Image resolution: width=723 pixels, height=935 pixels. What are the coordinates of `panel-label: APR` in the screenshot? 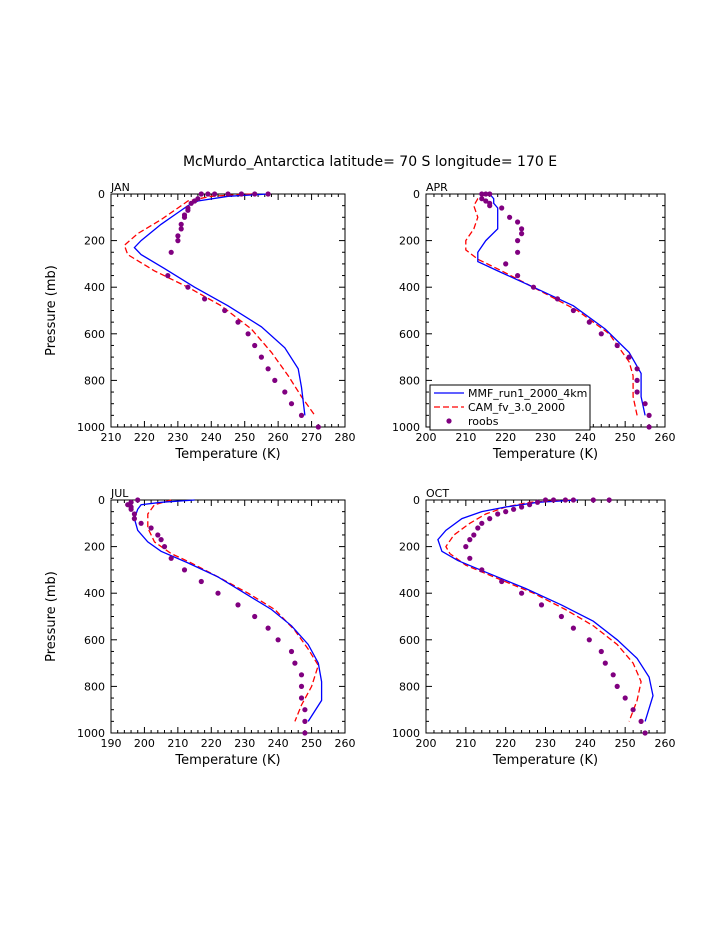 It's located at (437, 187).